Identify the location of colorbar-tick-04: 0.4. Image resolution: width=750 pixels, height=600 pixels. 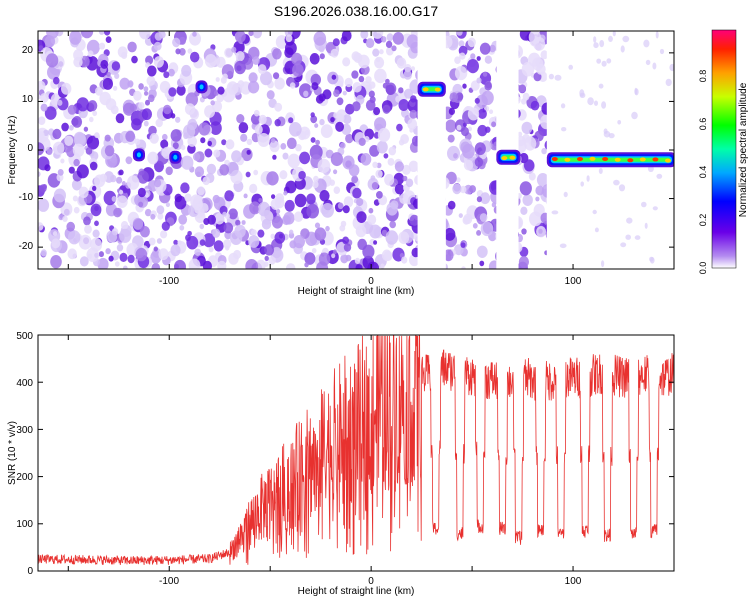
(703, 172).